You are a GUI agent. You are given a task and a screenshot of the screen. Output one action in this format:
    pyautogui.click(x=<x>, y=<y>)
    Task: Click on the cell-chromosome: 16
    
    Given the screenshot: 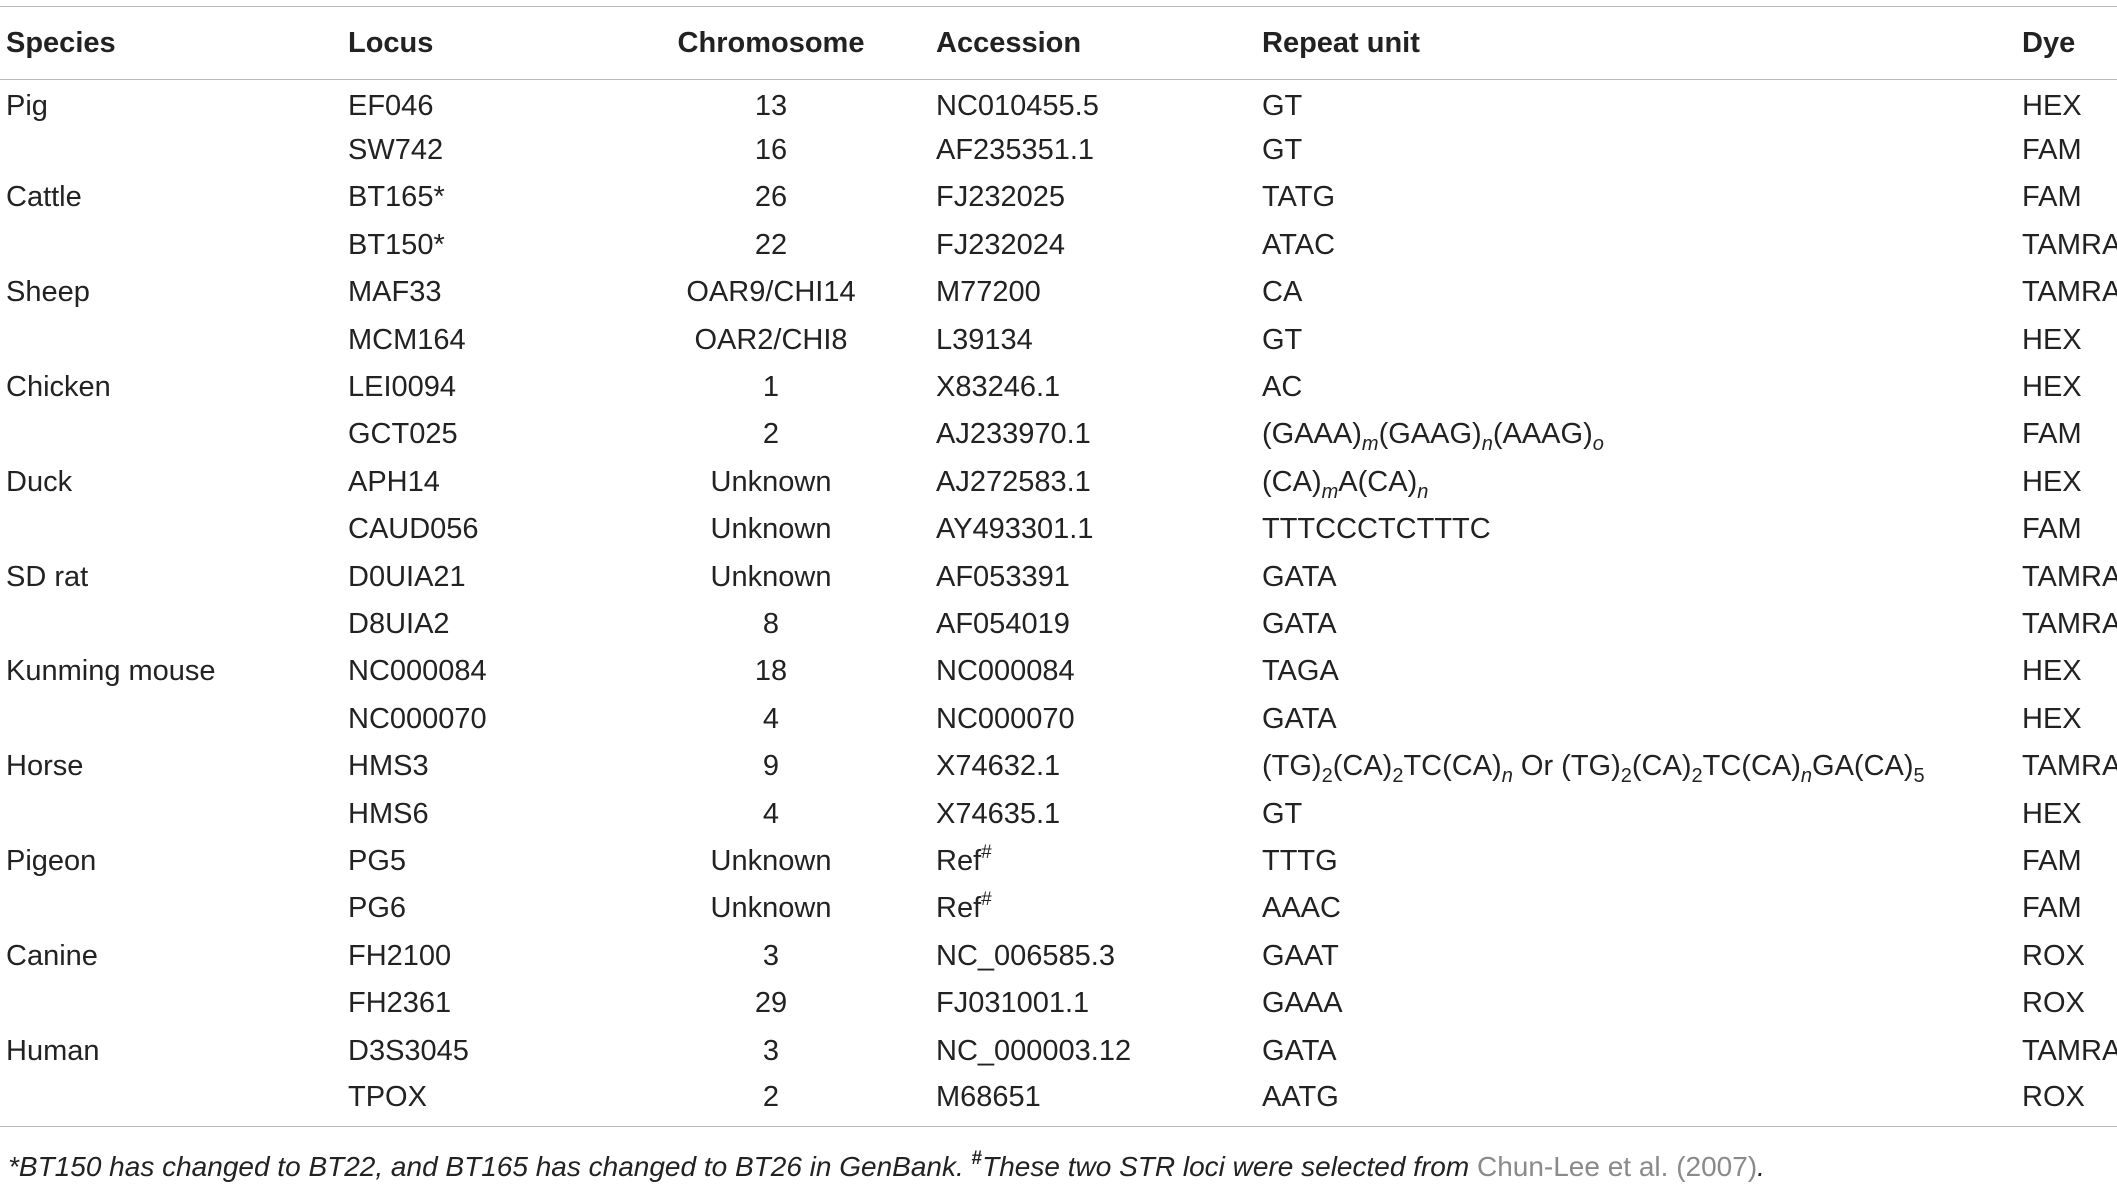 What is the action you would take?
    pyautogui.click(x=771, y=150)
    